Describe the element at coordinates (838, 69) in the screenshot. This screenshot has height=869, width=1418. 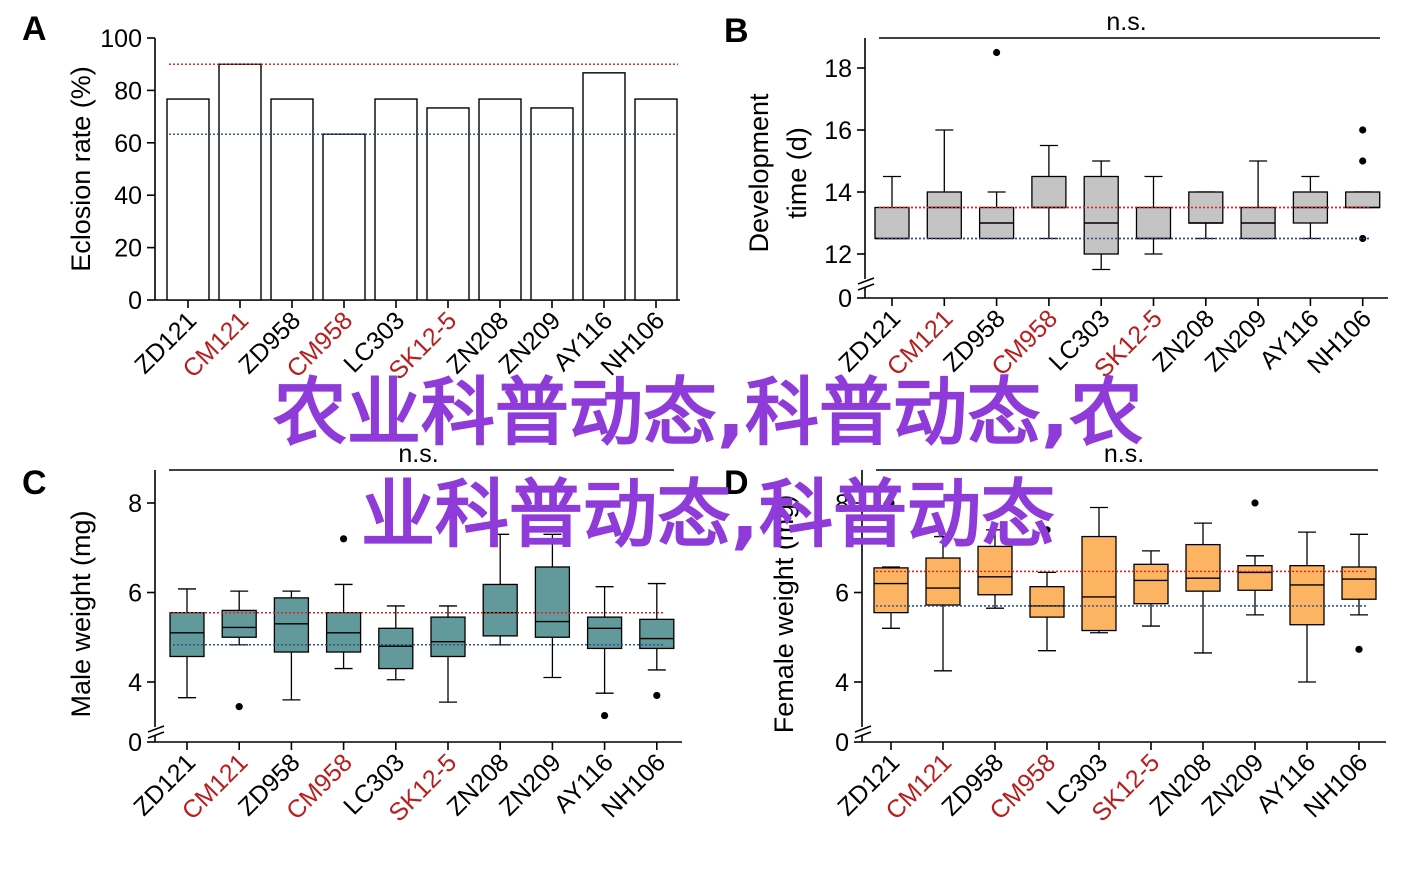
I see `y-tick-label-b-18: 18` at that location.